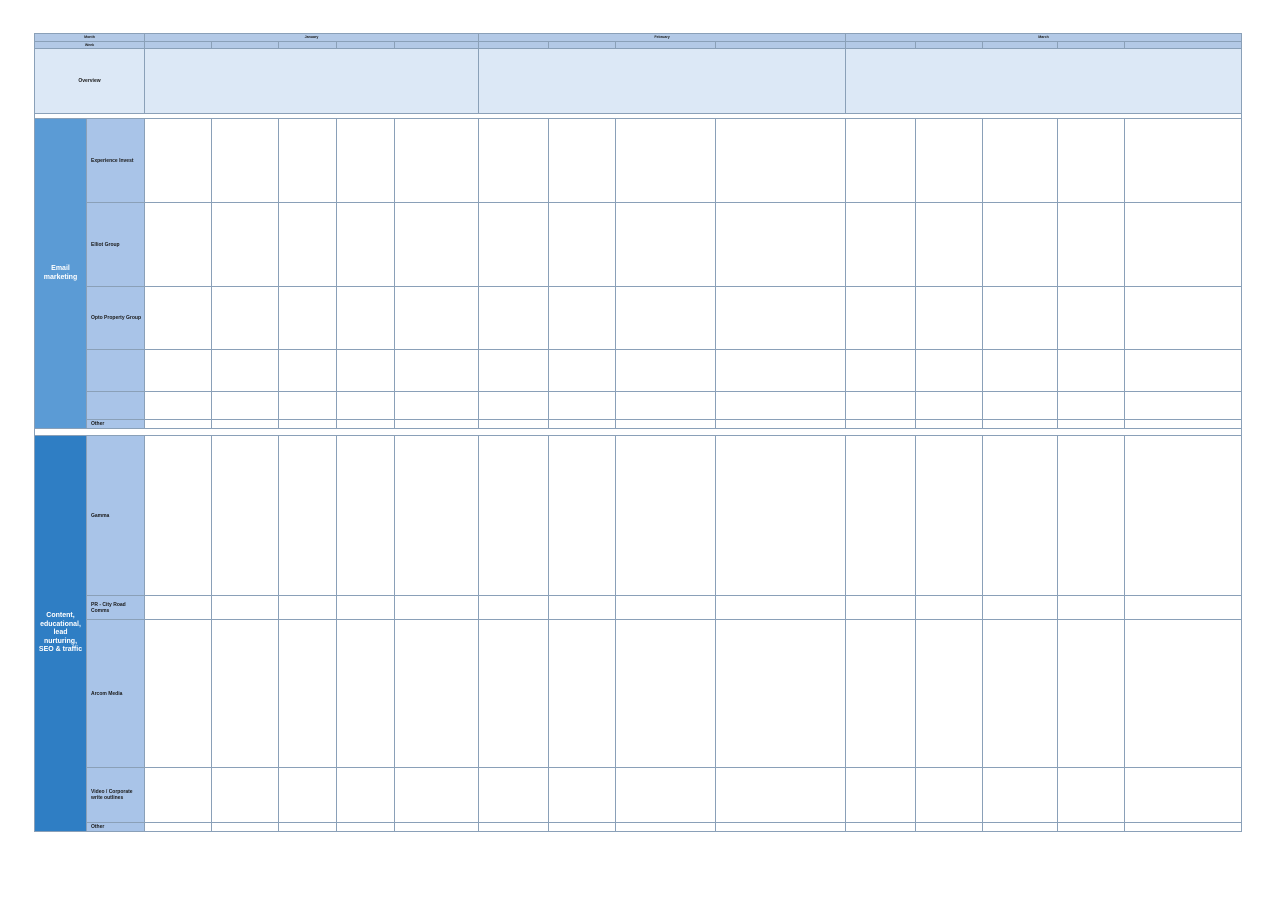 Image resolution: width=1286 pixels, height=897 pixels. I want to click on month-march: March, so click(1044, 37).